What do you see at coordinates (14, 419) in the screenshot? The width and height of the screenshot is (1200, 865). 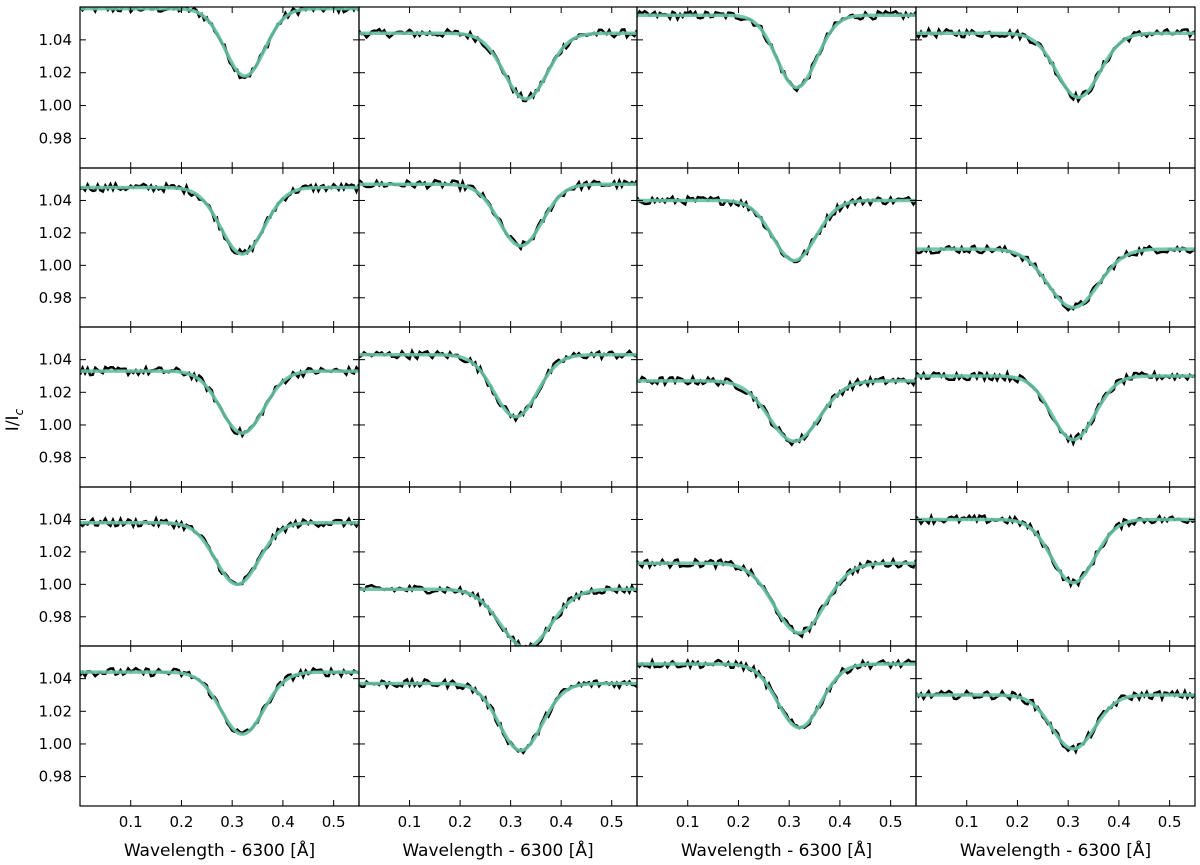 I see `y-axis-label: I/Ic` at bounding box center [14, 419].